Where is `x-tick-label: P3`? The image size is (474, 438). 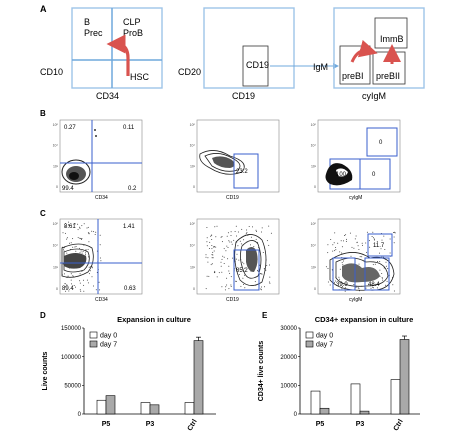
x-tick-label: P3 is located at coordinates (150, 424).